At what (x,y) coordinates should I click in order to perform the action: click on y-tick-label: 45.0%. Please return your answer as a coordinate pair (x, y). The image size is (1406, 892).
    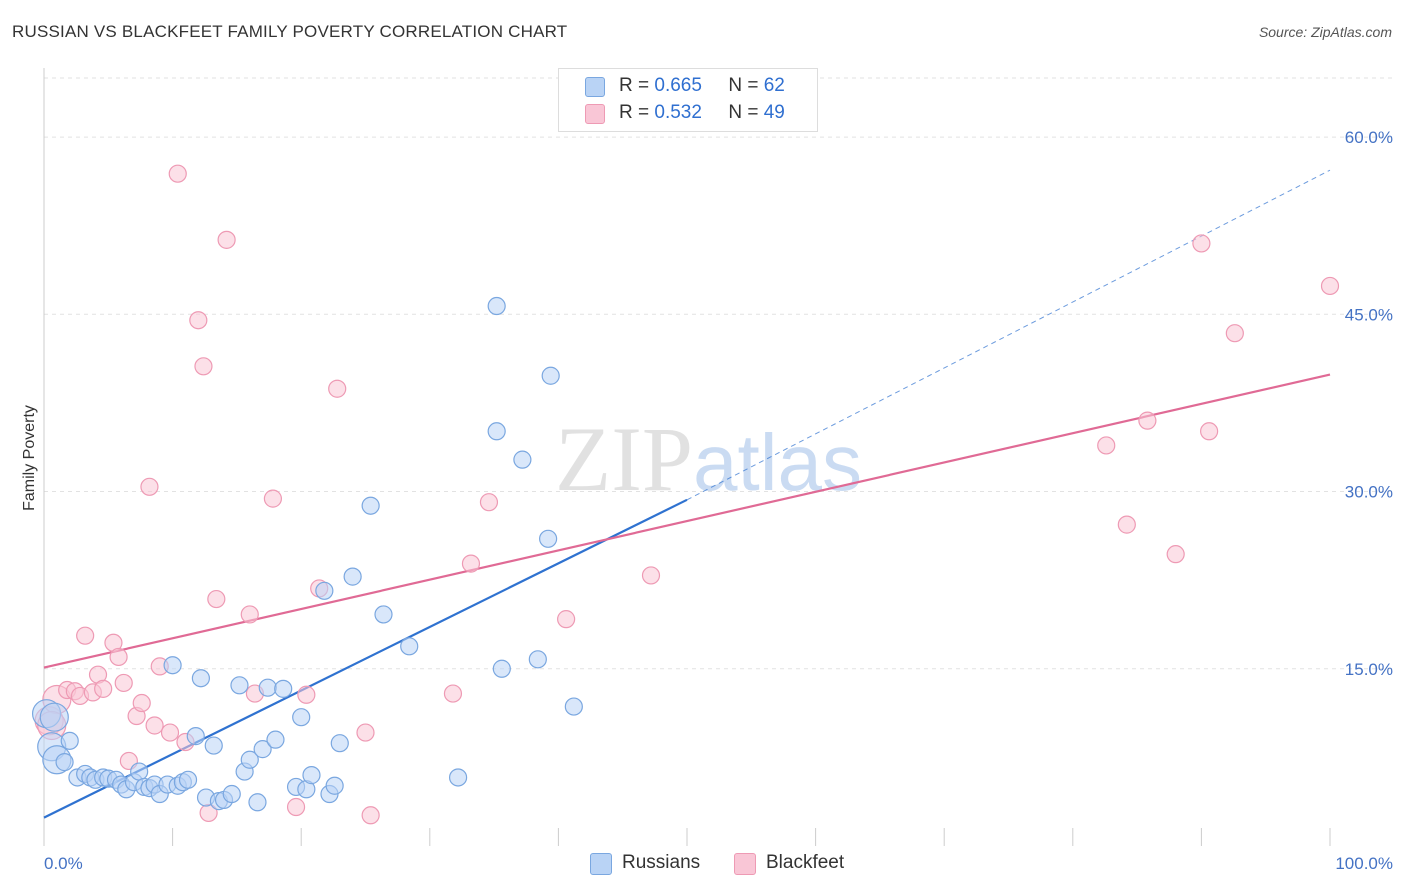
    Looking at the image, I should click on (1369, 314).